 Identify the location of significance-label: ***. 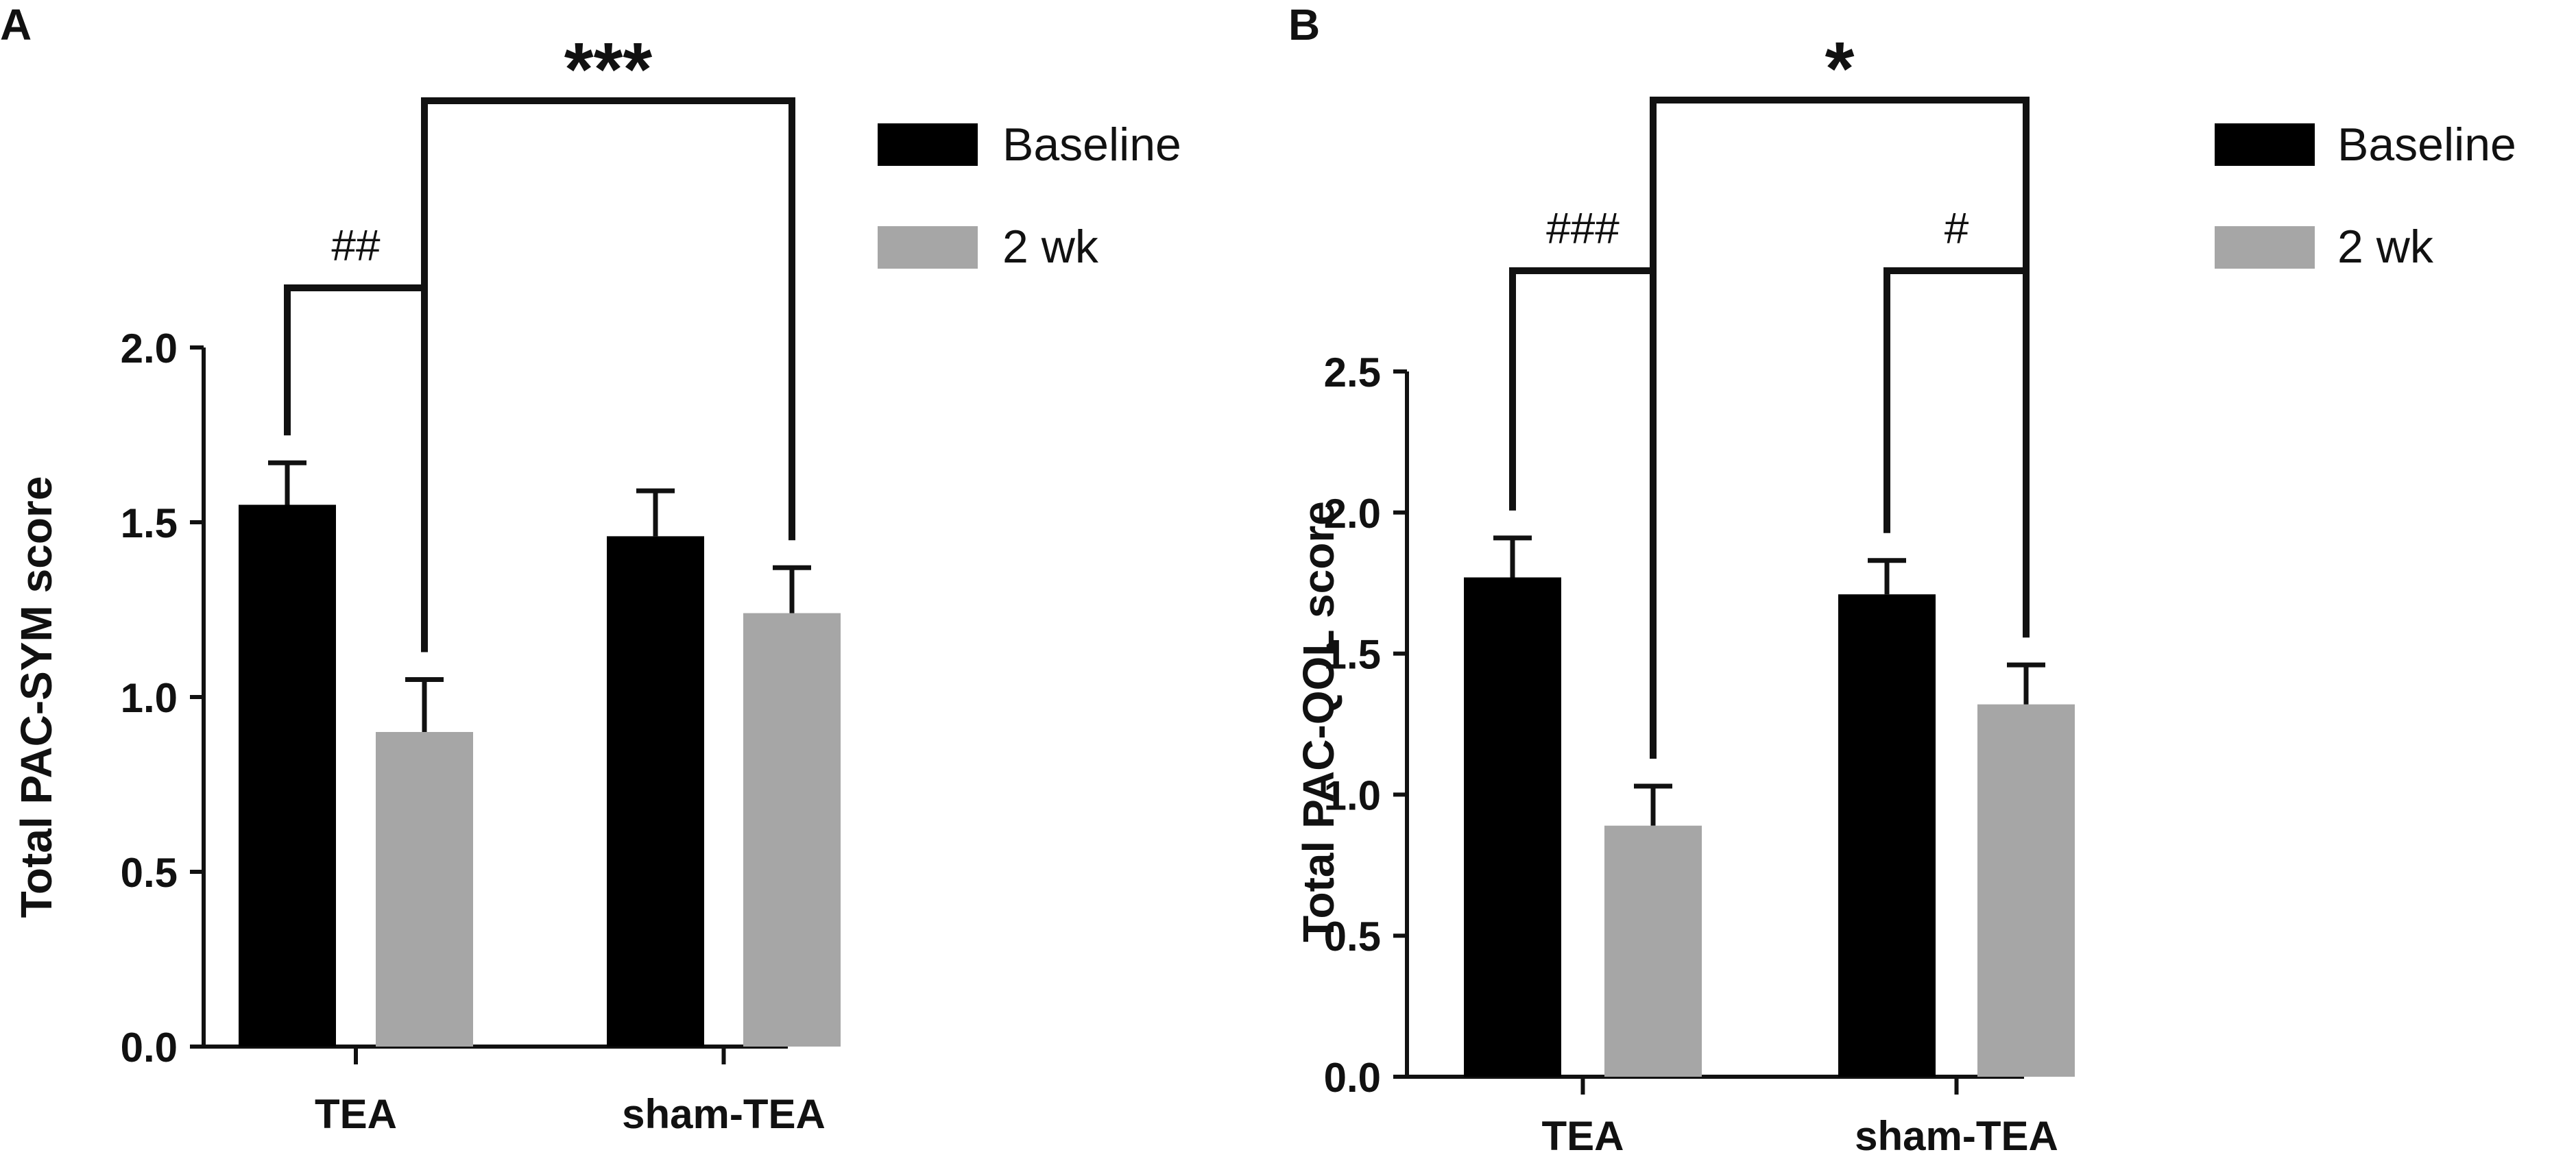
(609, 69).